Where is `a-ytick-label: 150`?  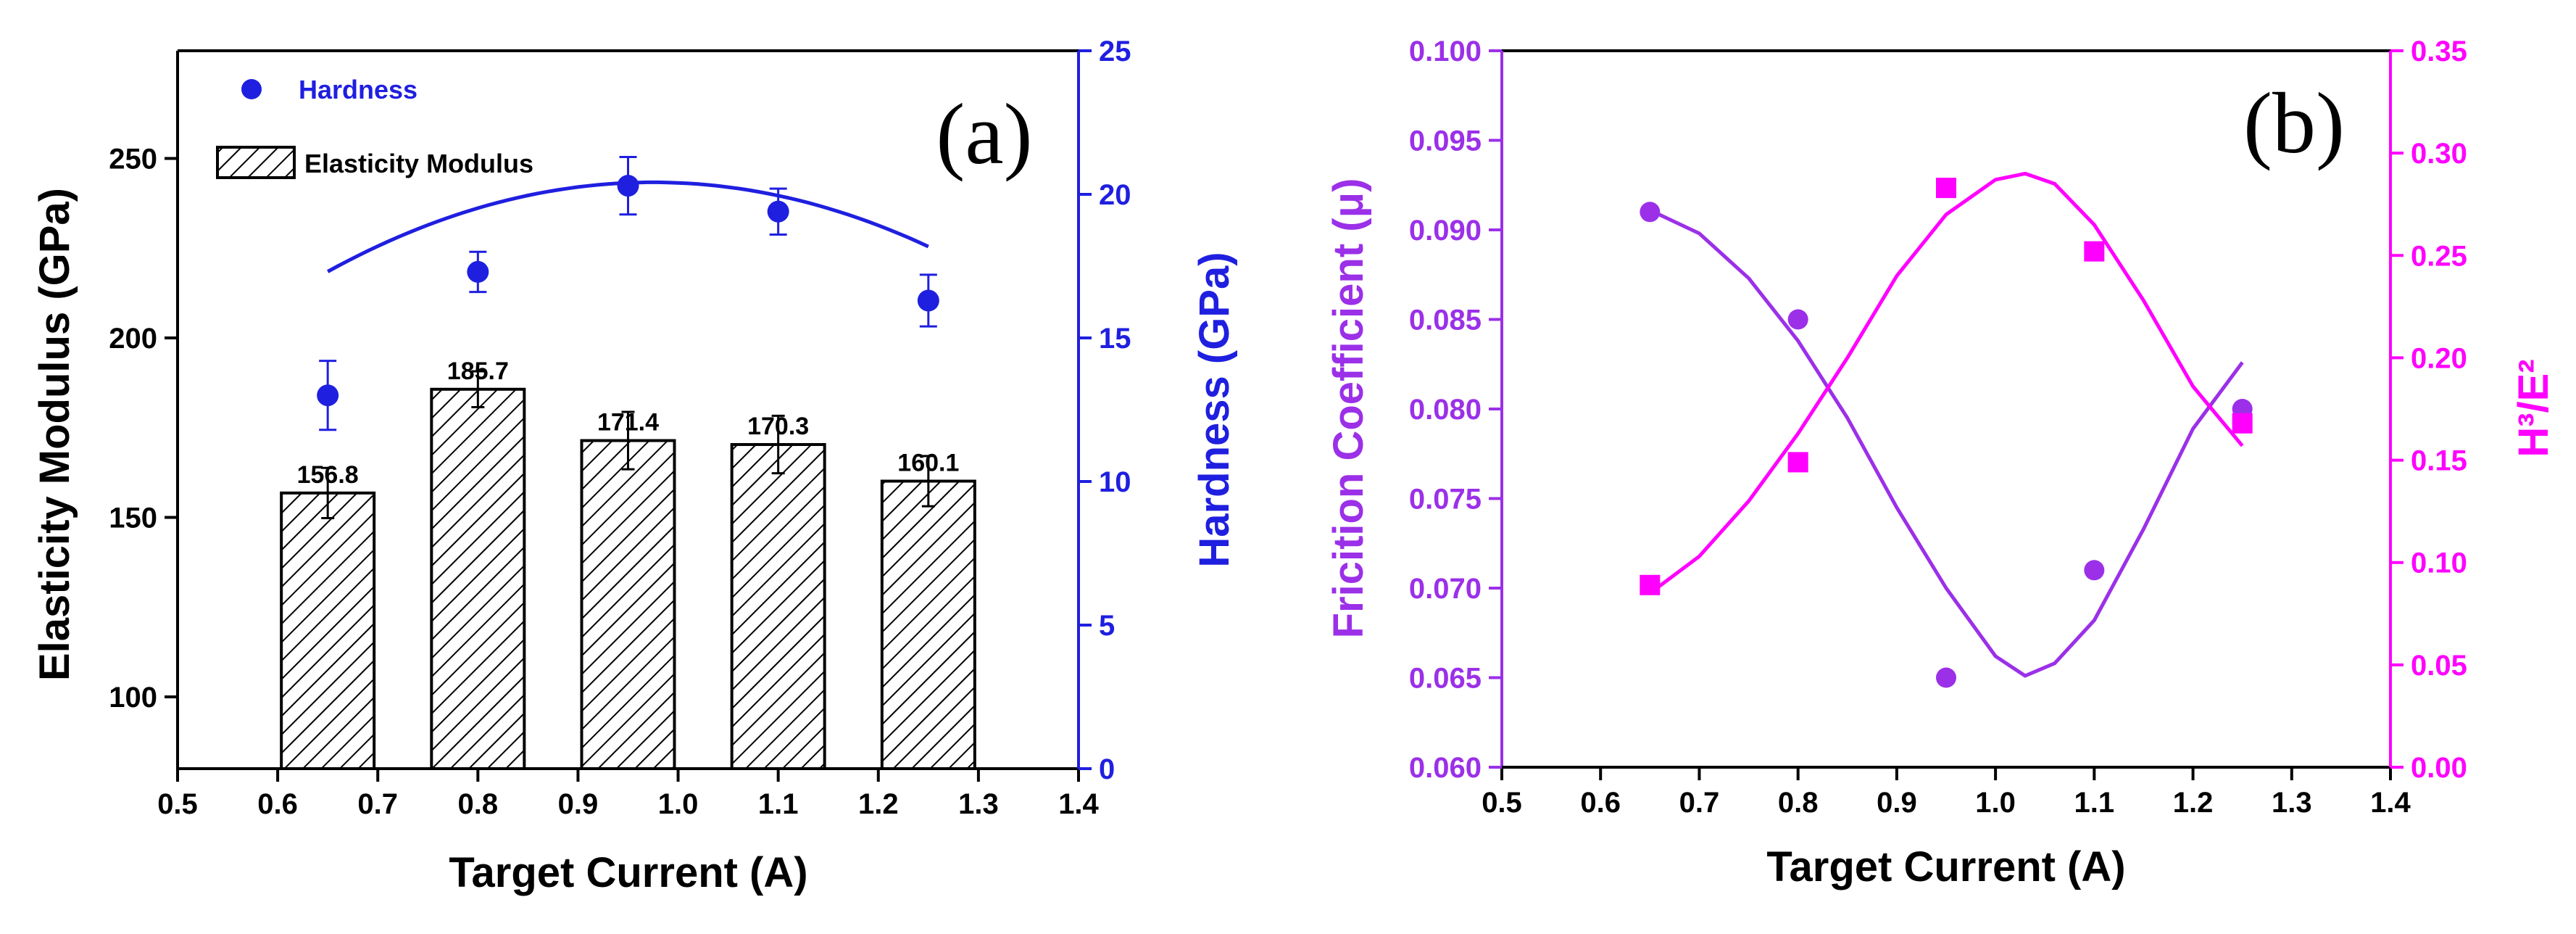 a-ytick-label: 150 is located at coordinates (133, 518).